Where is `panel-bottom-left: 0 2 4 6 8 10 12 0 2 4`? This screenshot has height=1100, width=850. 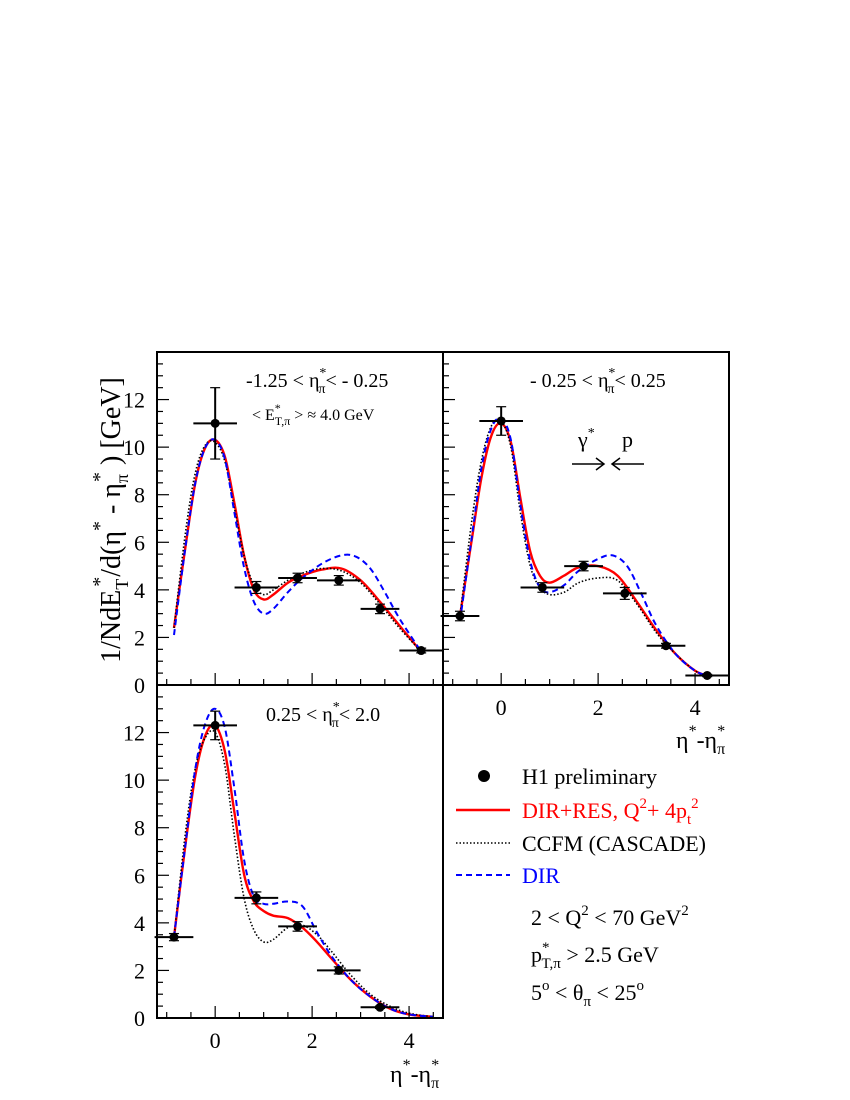 panel-bottom-left: 0 2 4 6 8 10 12 0 2 4 is located at coordinates (283, 868).